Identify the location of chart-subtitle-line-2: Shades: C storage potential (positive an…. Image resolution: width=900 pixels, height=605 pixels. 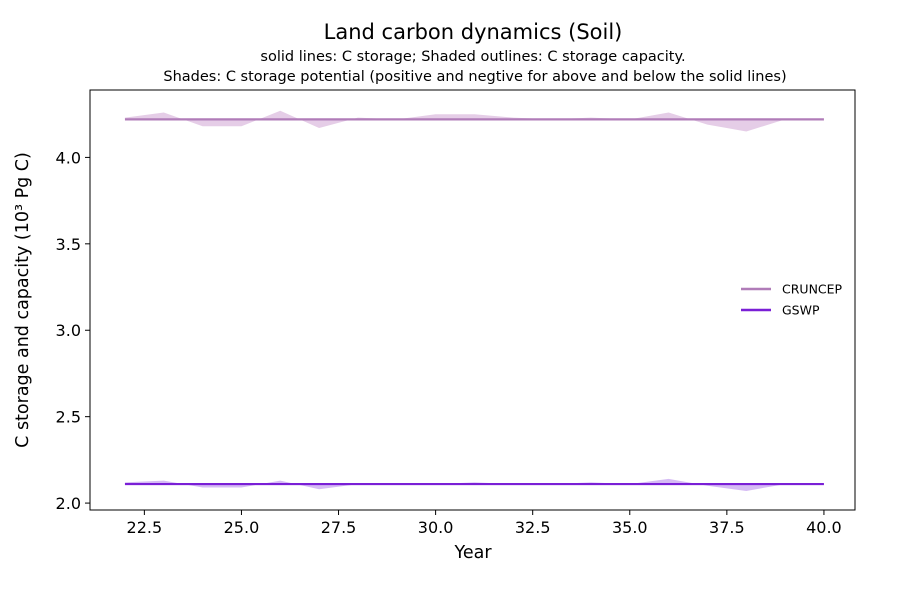
(474, 77).